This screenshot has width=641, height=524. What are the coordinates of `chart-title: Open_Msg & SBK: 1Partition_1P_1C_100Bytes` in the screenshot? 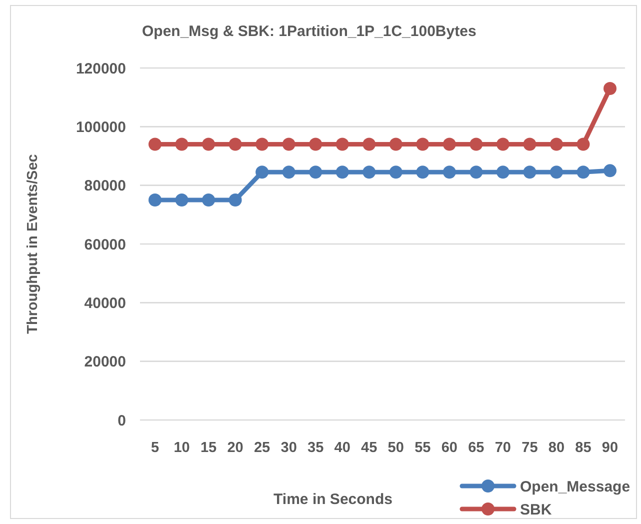 It's located at (309, 31).